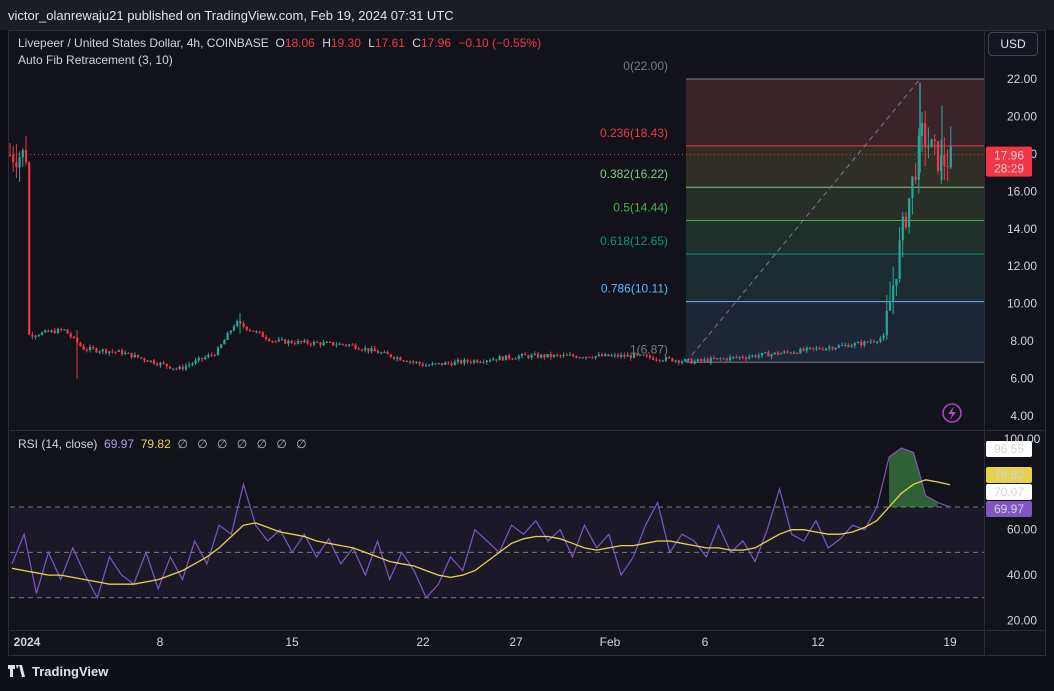  I want to click on time-tick-label: 12, so click(818, 642).